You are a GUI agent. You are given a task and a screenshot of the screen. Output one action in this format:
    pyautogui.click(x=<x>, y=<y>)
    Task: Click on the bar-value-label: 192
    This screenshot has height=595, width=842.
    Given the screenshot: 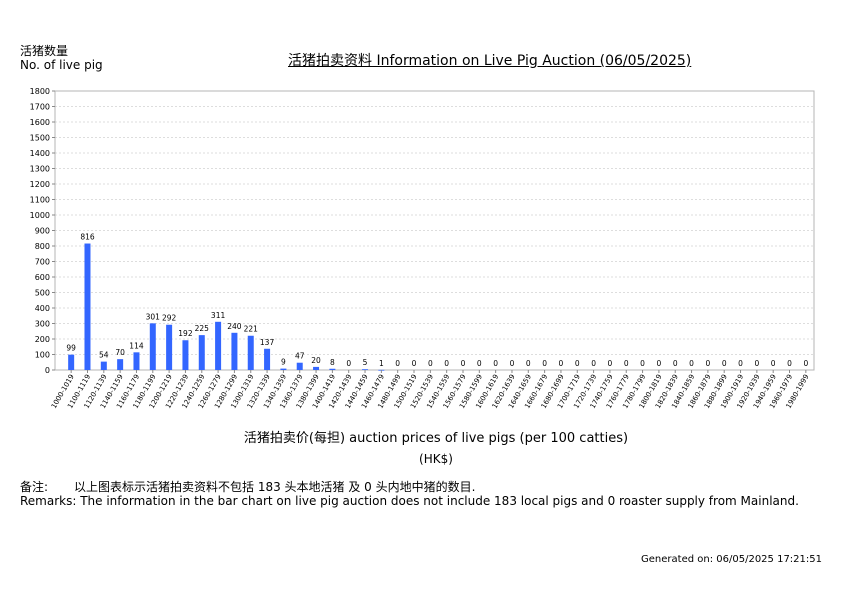 What is the action you would take?
    pyautogui.click(x=185, y=333)
    